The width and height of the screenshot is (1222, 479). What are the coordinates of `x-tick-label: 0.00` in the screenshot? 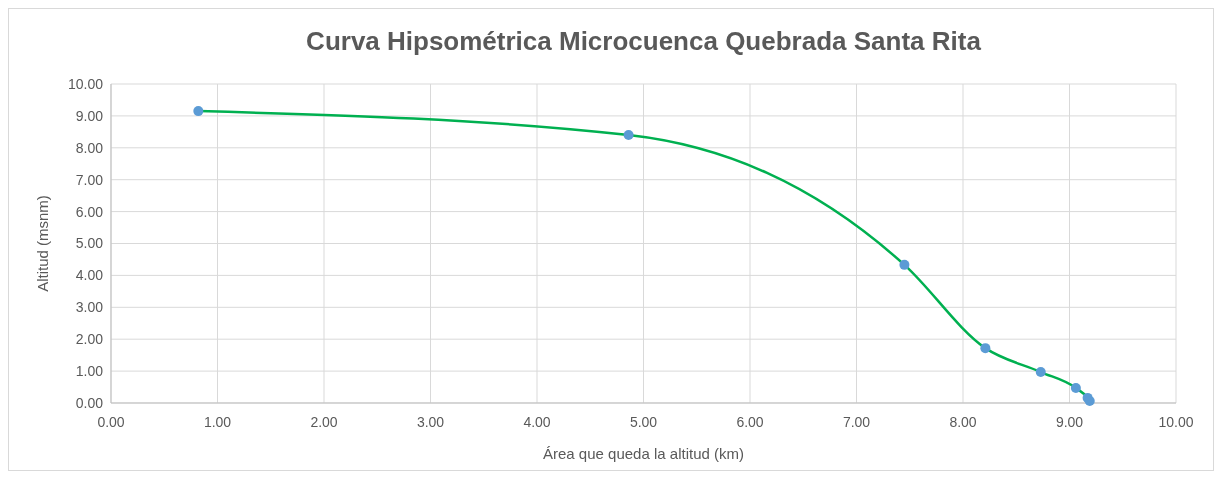 It's located at (111, 422).